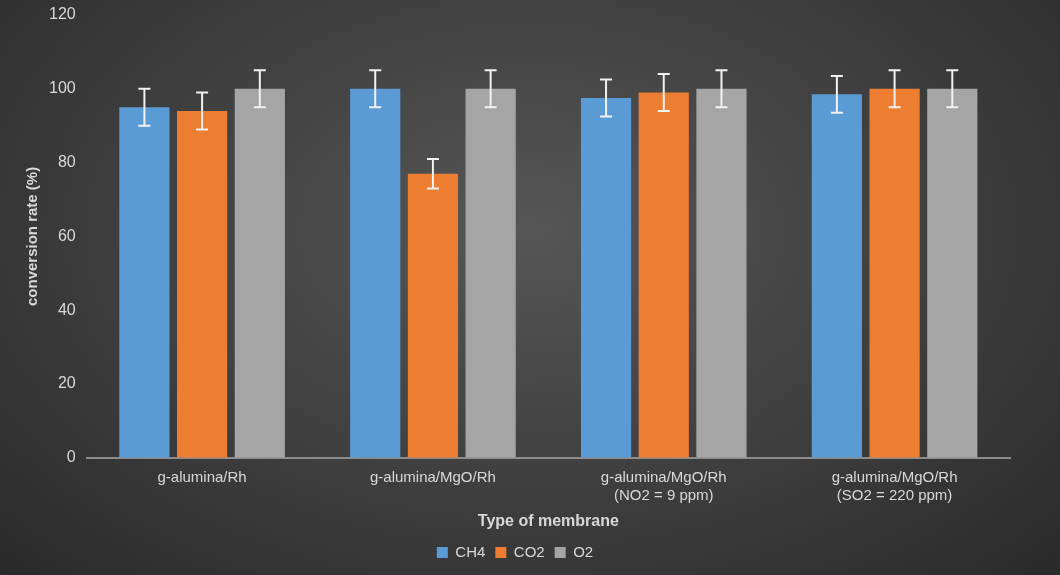 The width and height of the screenshot is (1060, 575). I want to click on y-tick-label: 20, so click(66, 383).